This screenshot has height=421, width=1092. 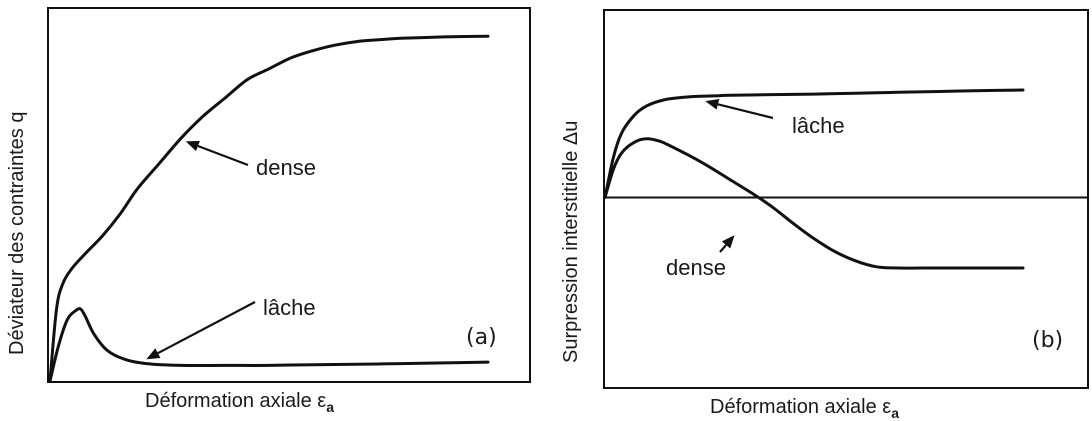 I want to click on chart-b-label-dense: dense, so click(x=696, y=267).